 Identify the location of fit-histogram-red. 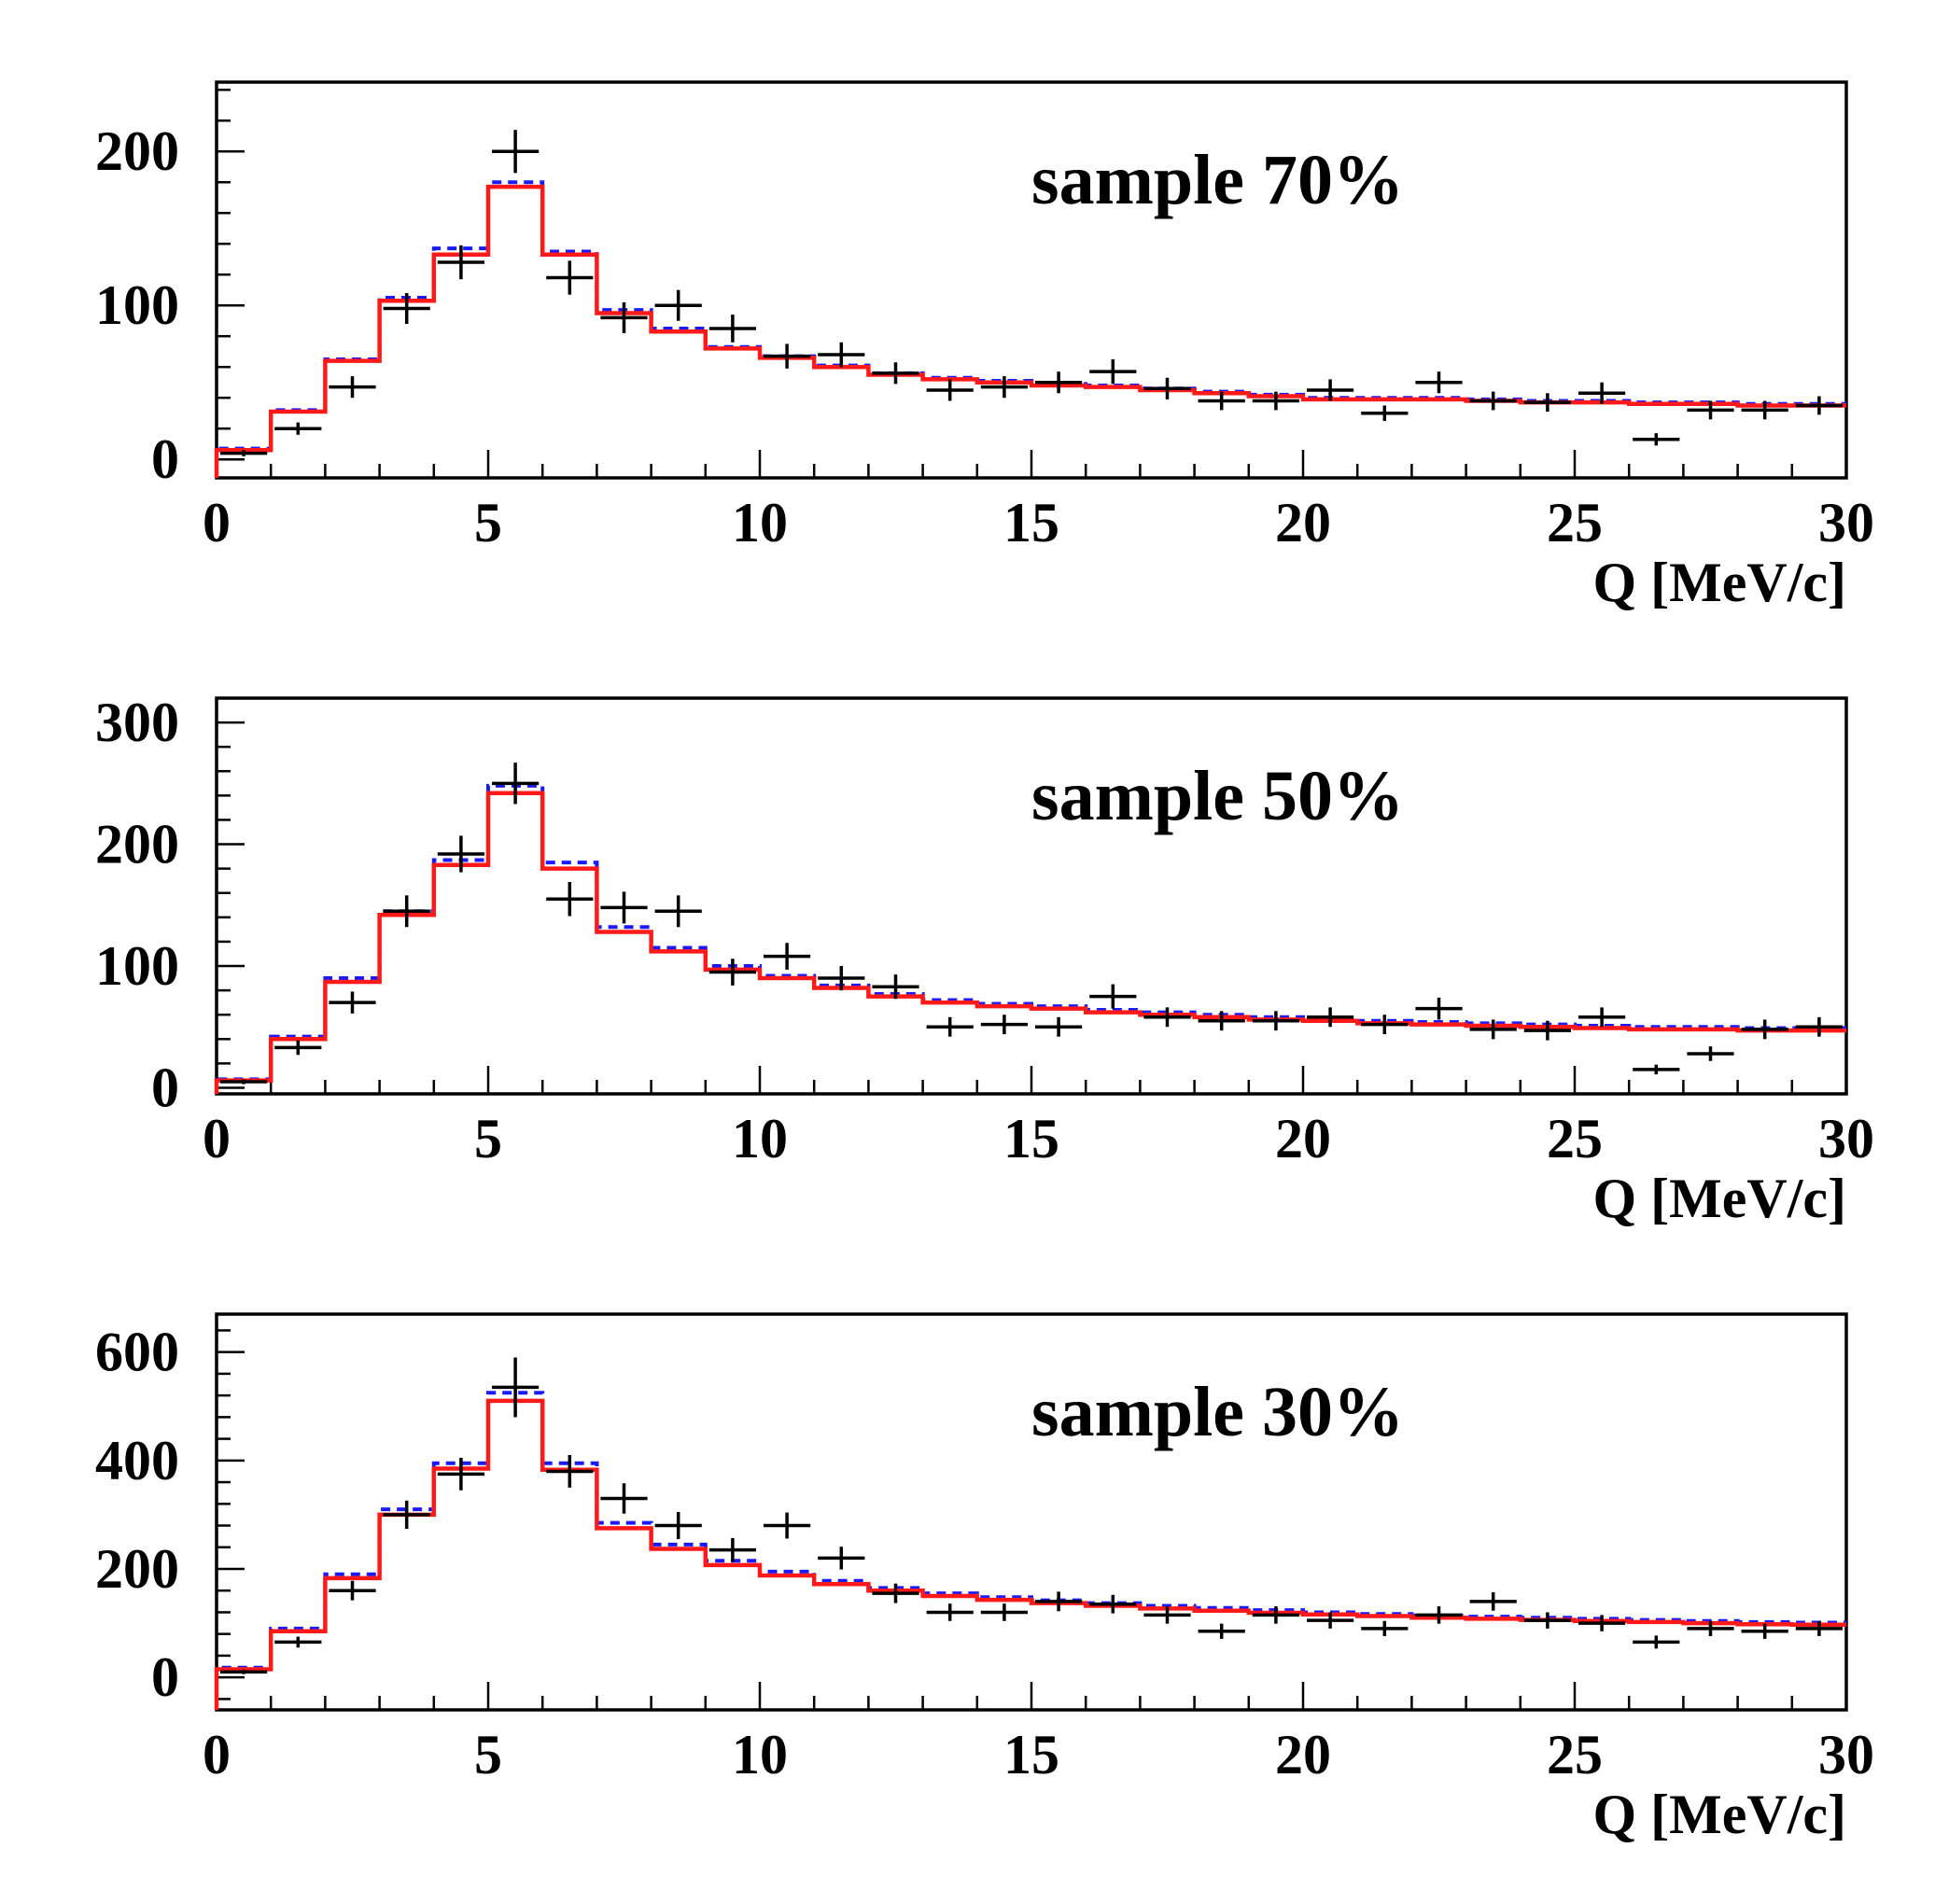
(1030, 331).